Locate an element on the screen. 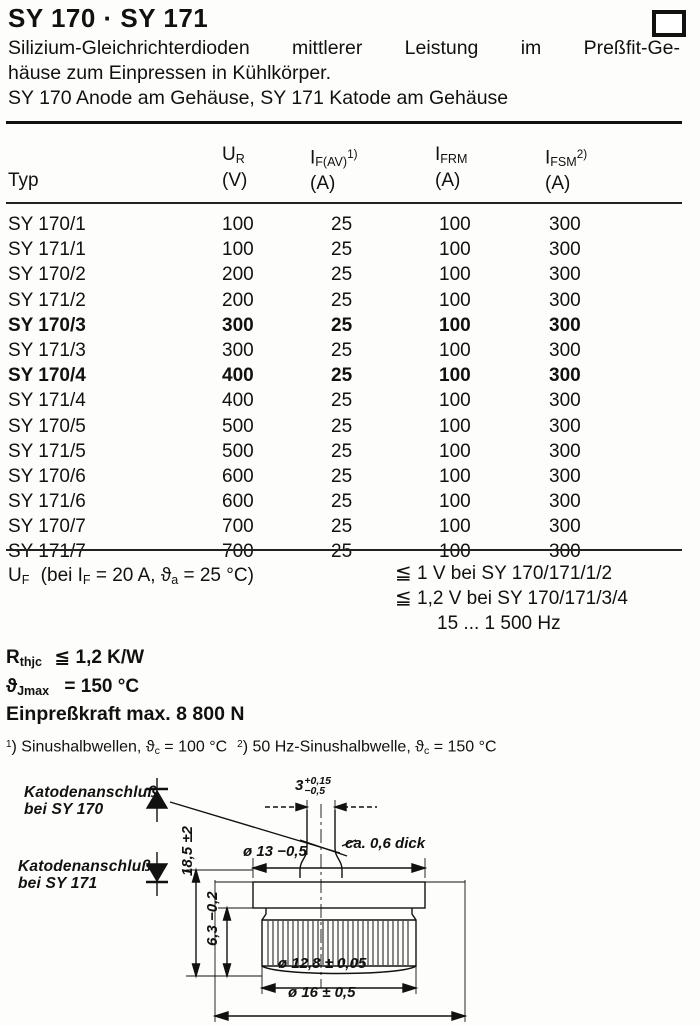 The image size is (700, 1026). cell-type: SY 170/5 is located at coordinates (47, 426).